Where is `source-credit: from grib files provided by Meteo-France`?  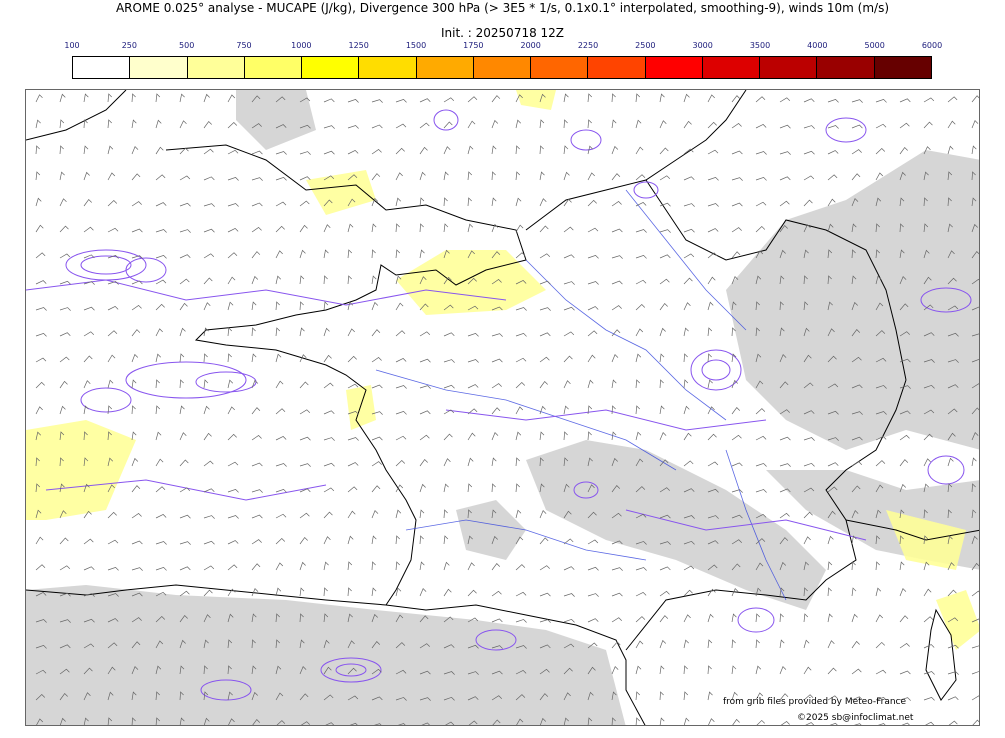
source-credit: from grib files provided by Meteo-France is located at coordinates (815, 702).